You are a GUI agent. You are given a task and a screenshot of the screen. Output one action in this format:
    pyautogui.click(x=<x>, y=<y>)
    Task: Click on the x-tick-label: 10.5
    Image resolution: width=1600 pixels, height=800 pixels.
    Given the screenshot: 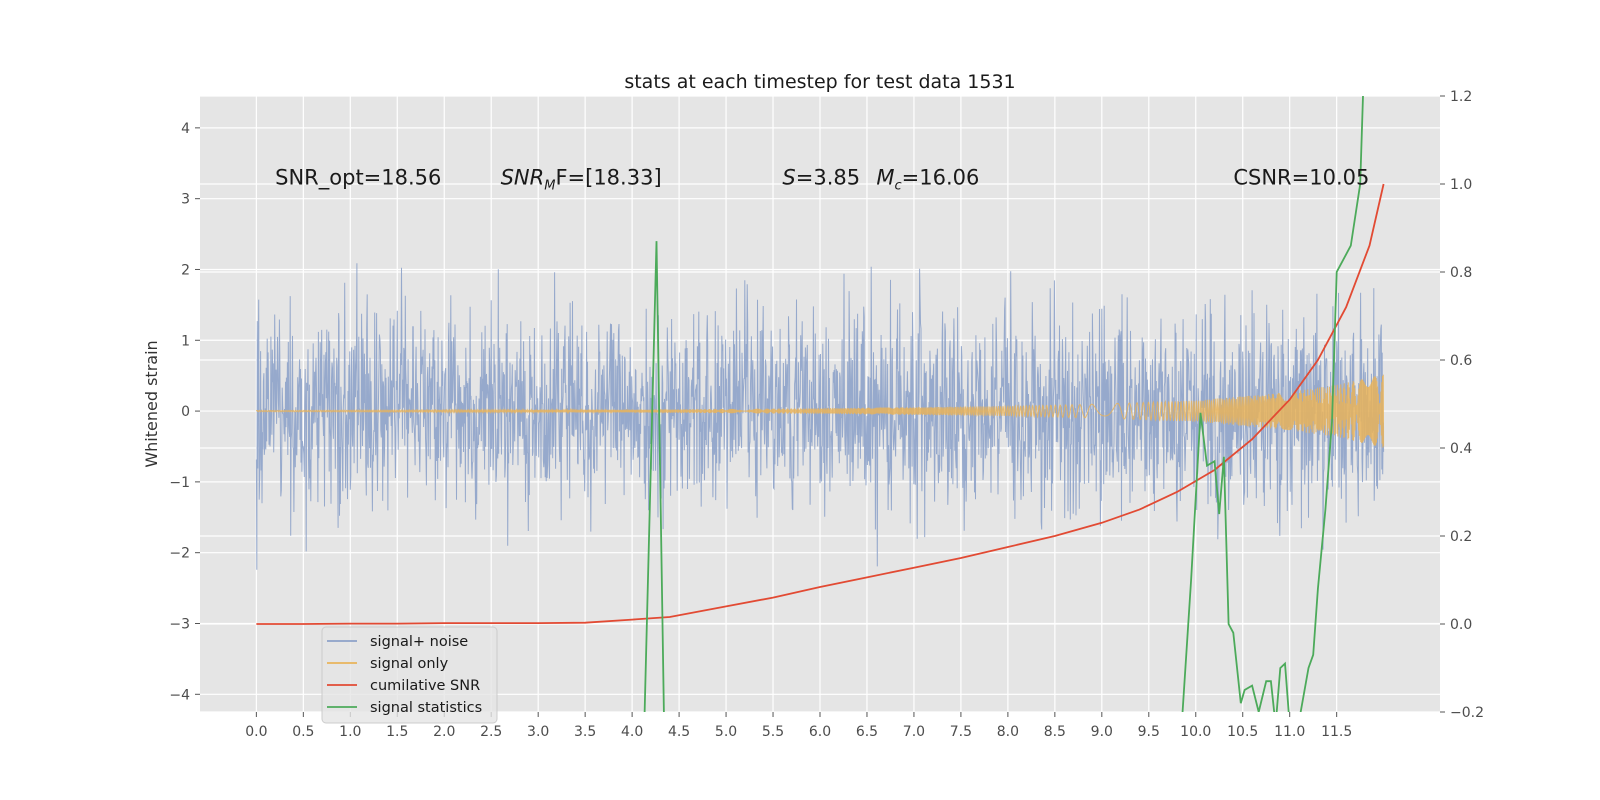 What is the action you would take?
    pyautogui.click(x=1242, y=732)
    